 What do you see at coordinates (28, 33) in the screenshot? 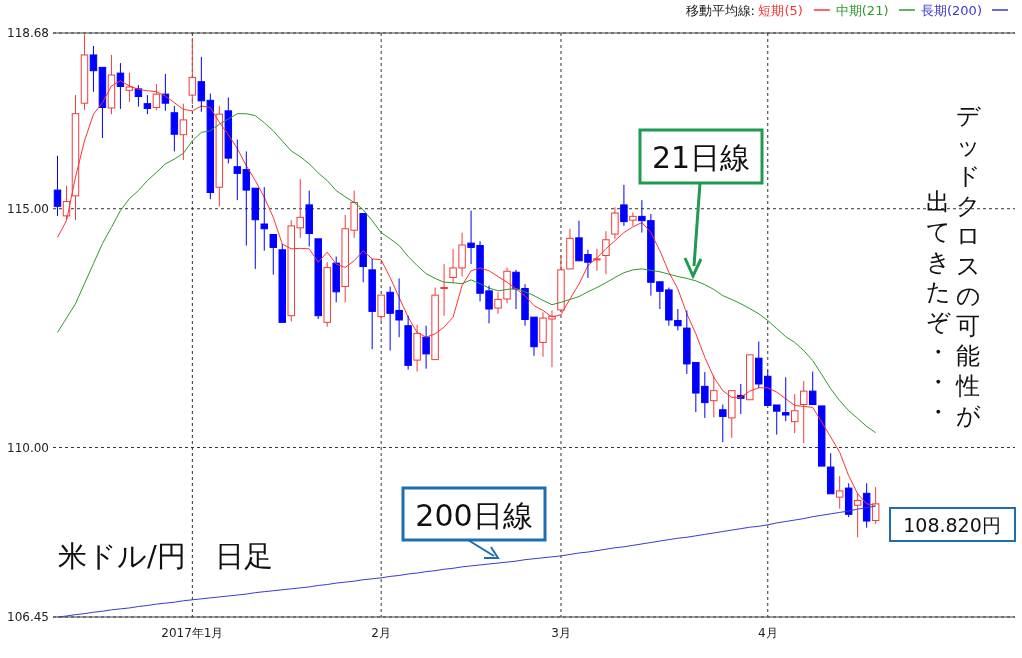
I see `y-tick-label: 118.68` at bounding box center [28, 33].